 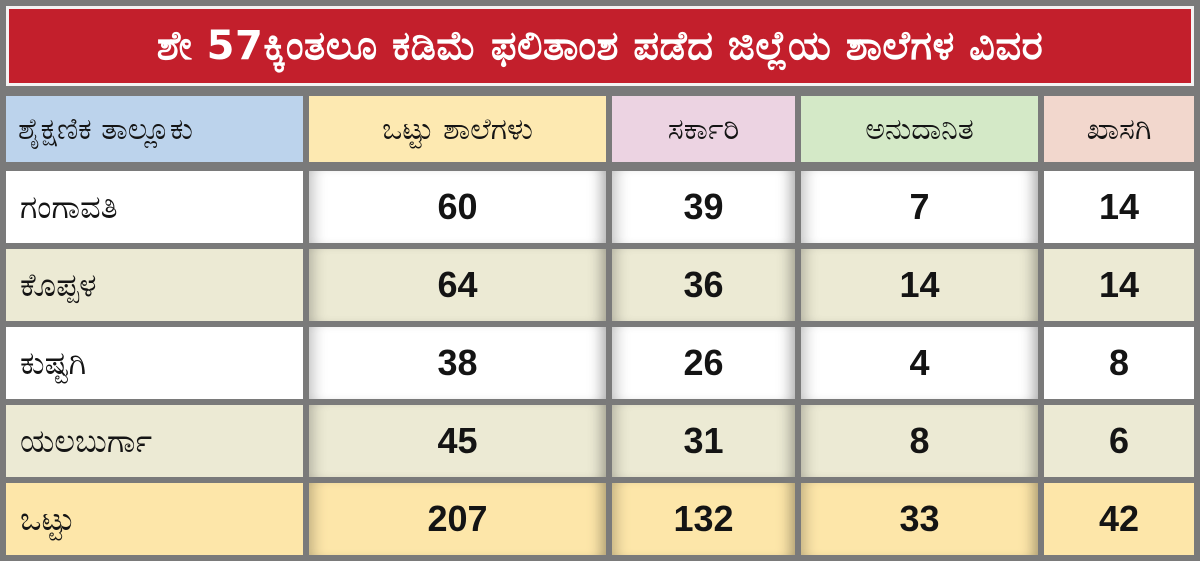 What do you see at coordinates (457, 129) in the screenshot?
I see `column-header: ಒಟ್ಟು ಶಾಲೆಗಳು` at bounding box center [457, 129].